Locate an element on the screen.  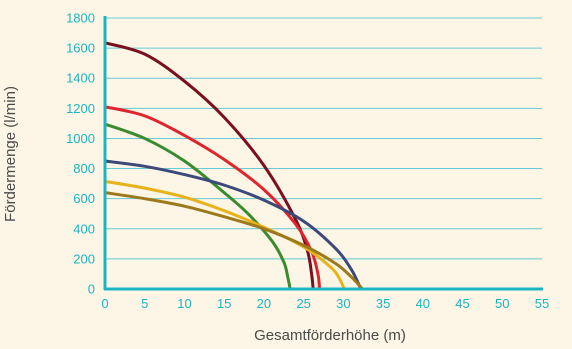
x-tick-label-20: 20 is located at coordinates (264, 303).